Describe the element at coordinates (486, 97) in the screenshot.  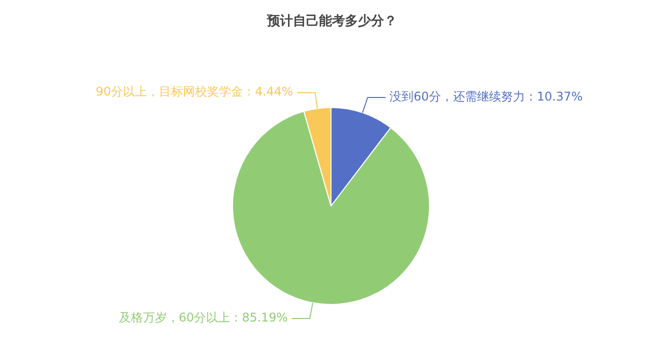
I see `slice-label: 没到60分，还需继续努力：10.37%` at that location.